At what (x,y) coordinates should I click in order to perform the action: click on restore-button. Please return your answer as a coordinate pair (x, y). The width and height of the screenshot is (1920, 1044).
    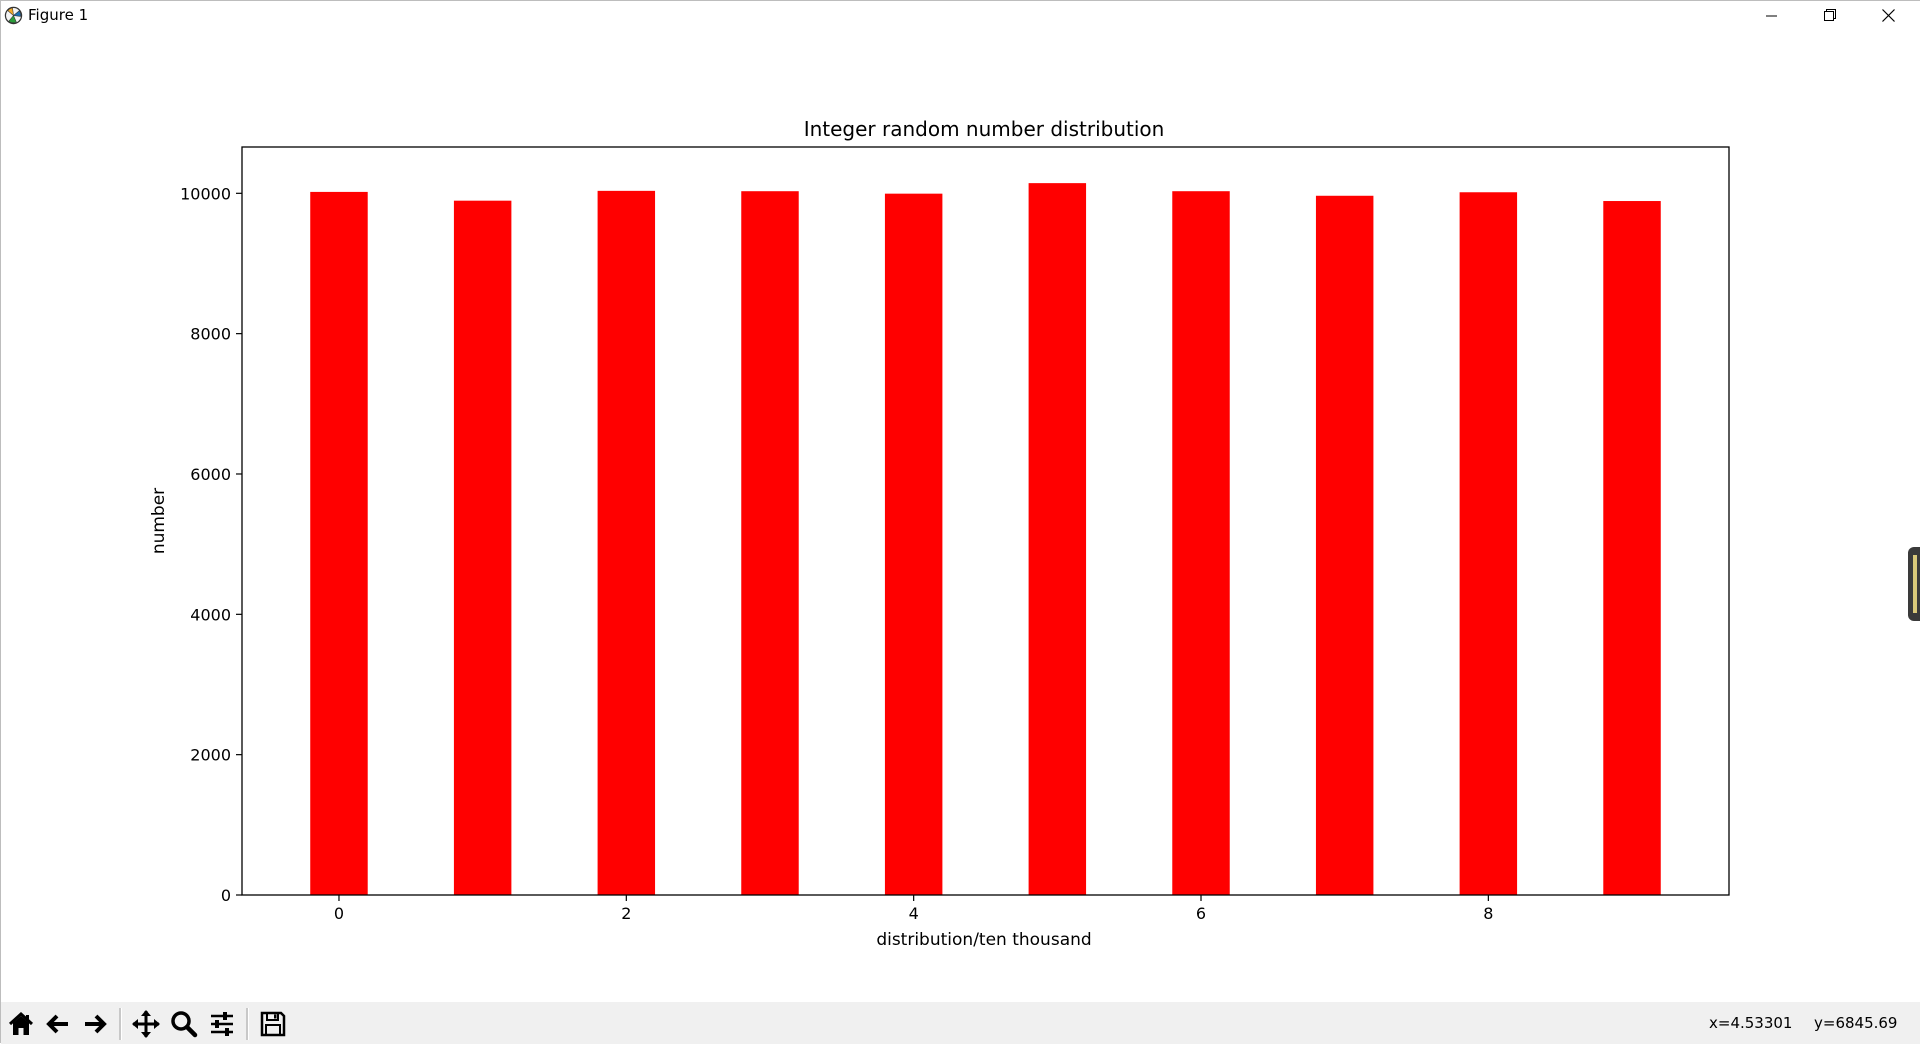
    Looking at the image, I should click on (1830, 15).